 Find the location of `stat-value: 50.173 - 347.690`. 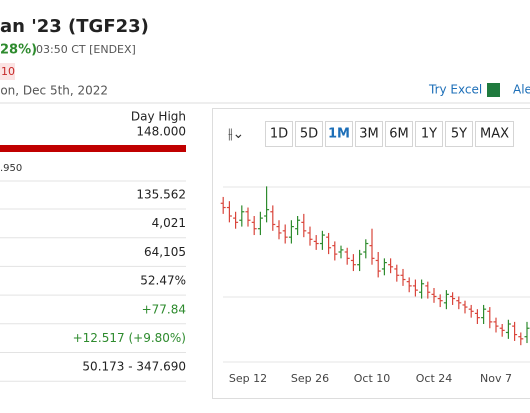

stat-value: 50.173 - 347.690 is located at coordinates (134, 367).